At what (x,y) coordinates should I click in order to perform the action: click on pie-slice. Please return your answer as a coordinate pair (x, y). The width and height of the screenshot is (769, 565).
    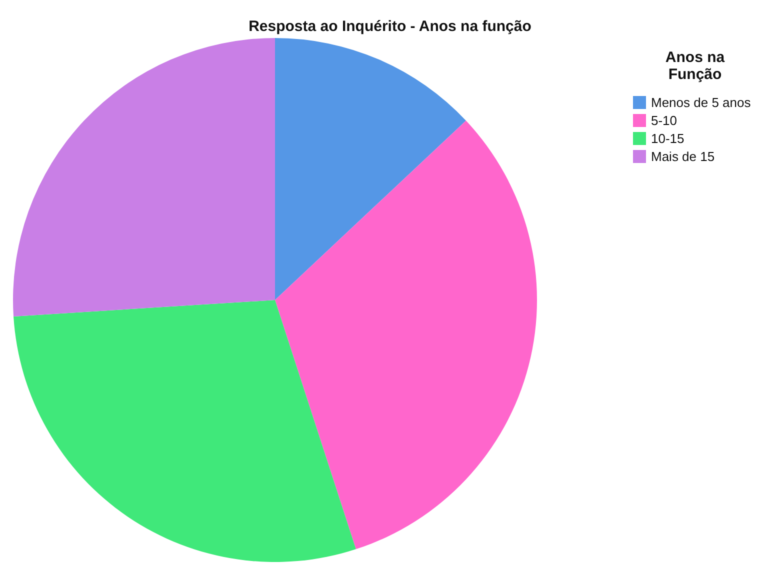
    Looking at the image, I should click on (370, 169).